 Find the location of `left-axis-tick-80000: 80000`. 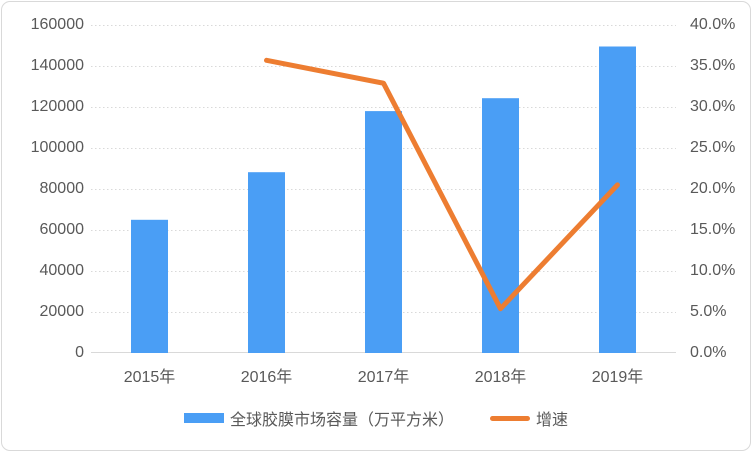

left-axis-tick-80000: 80000 is located at coordinates (62, 188).